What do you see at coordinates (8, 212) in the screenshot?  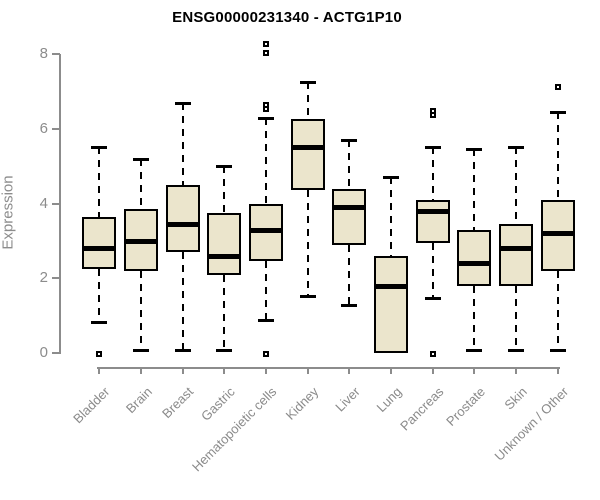 I see `y-axis-title: Expression` at bounding box center [8, 212].